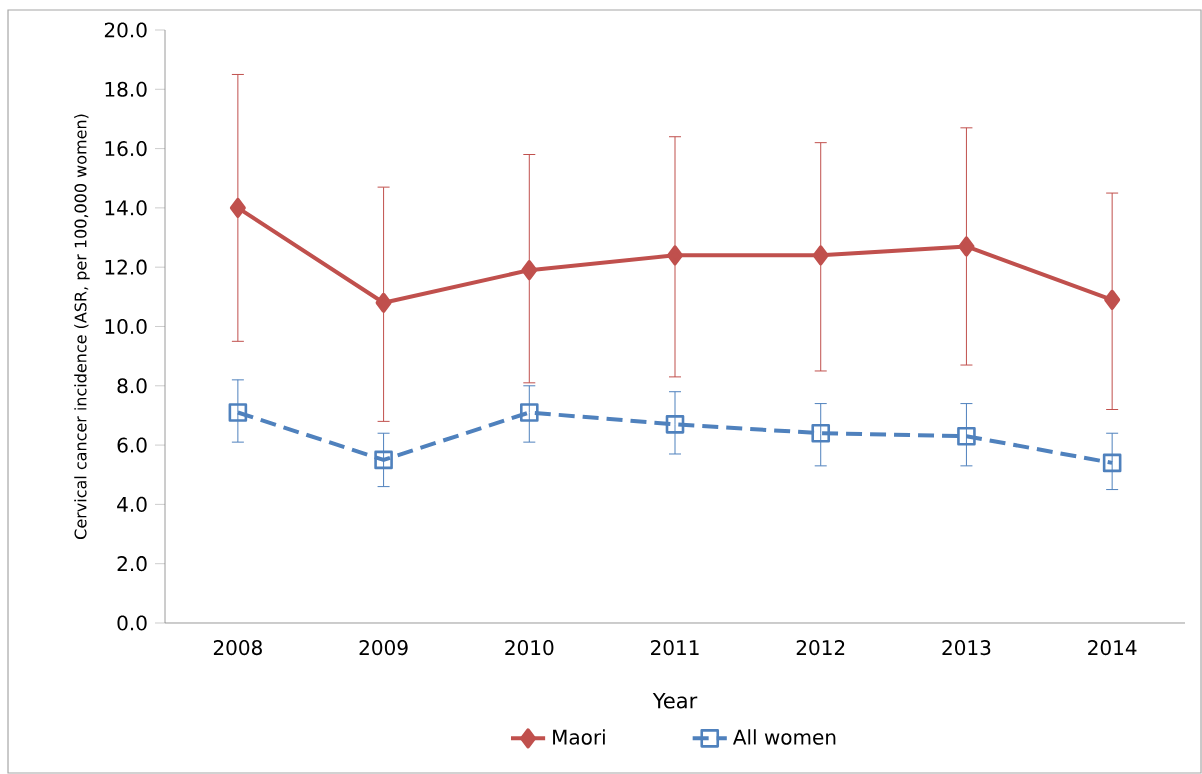 This screenshot has width=1202, height=774. Describe the element at coordinates (132, 445) in the screenshot. I see `y-tick-label: 6.0` at that location.